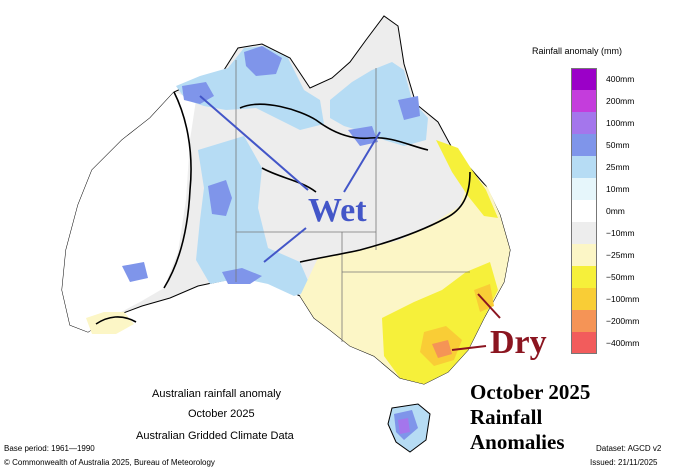 The height and width of the screenshot is (471, 681). I want to click on ne-lightblue-zone, so click(379, 104).